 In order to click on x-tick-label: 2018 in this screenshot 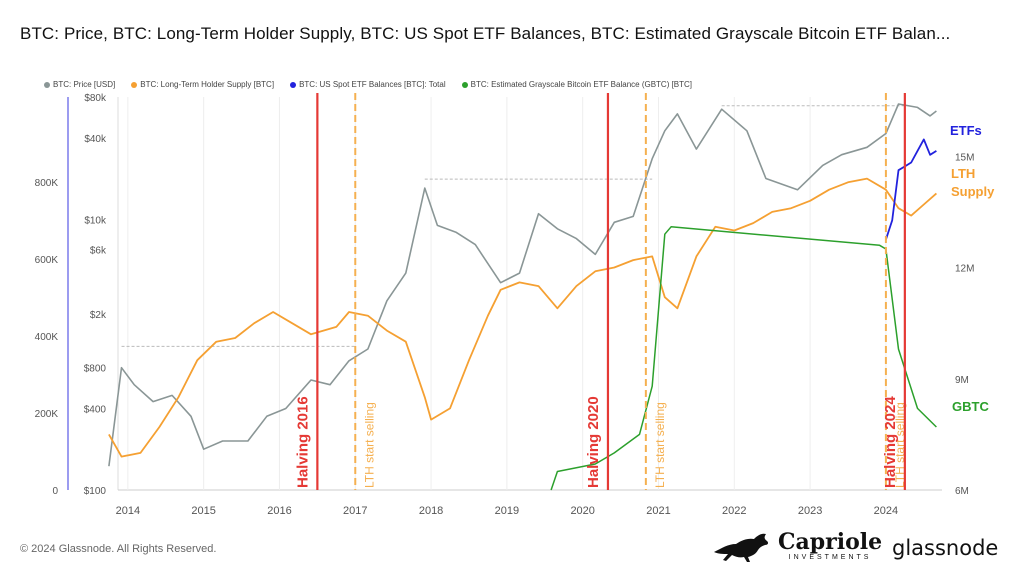, I will do `click(431, 511)`.